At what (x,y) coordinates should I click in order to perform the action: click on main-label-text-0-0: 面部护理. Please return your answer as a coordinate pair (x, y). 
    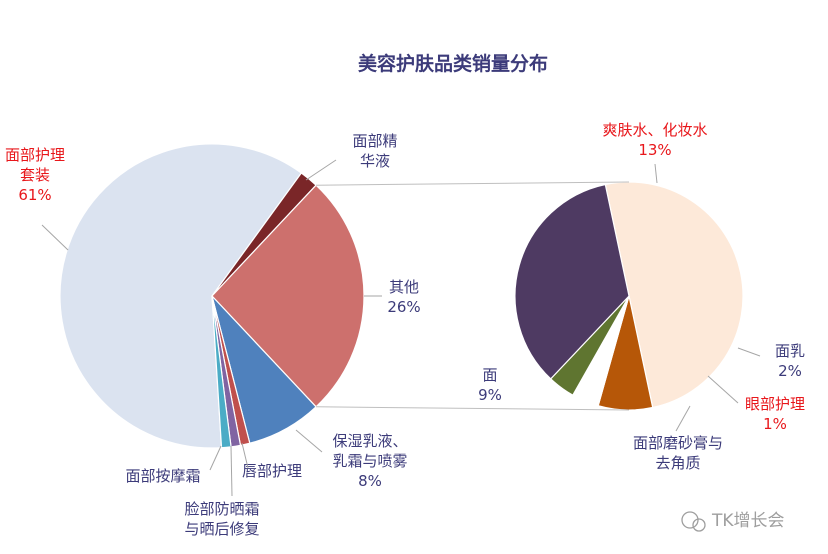
    Looking at the image, I should click on (35, 155).